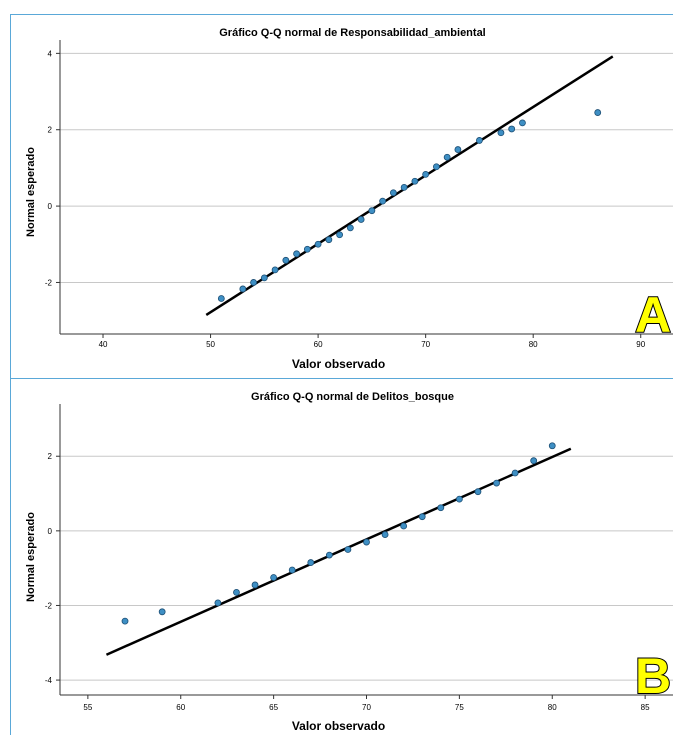 The height and width of the screenshot is (735, 673). Describe the element at coordinates (273, 707) in the screenshot. I see `x-tick-label: 65` at that location.